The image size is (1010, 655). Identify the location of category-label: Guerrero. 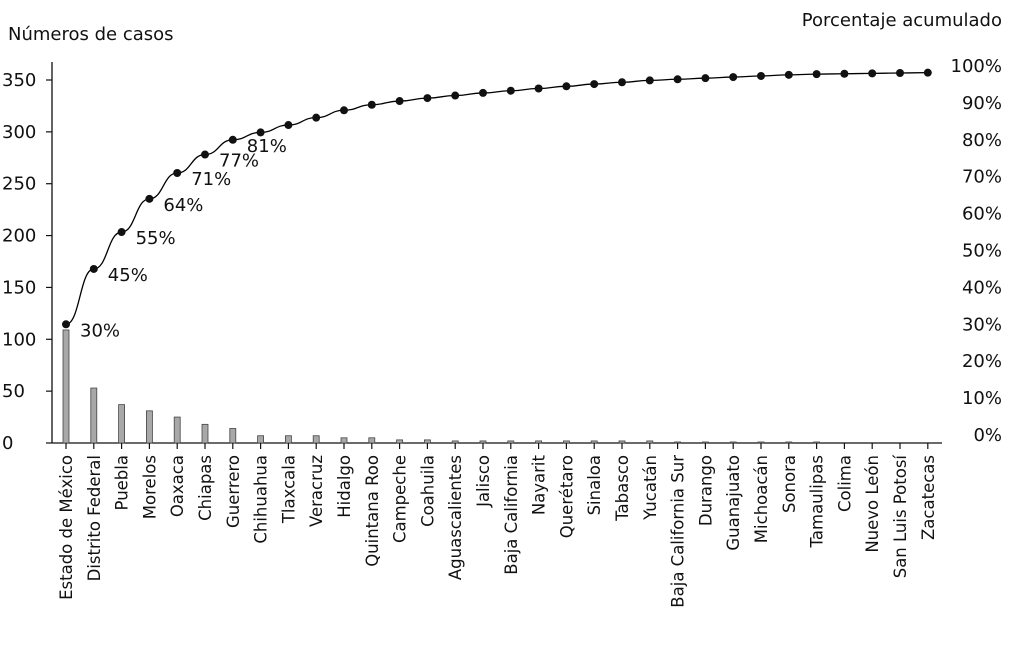
(233, 491).